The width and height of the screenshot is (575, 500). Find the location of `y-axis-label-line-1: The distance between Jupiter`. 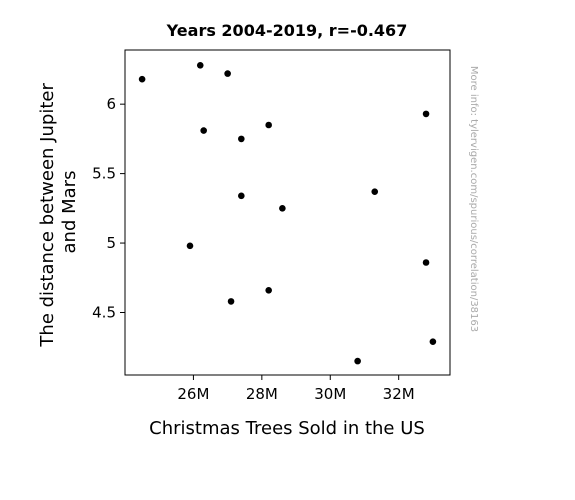

y-axis-label-line-1: The distance between Jupiter is located at coordinates (47, 215).